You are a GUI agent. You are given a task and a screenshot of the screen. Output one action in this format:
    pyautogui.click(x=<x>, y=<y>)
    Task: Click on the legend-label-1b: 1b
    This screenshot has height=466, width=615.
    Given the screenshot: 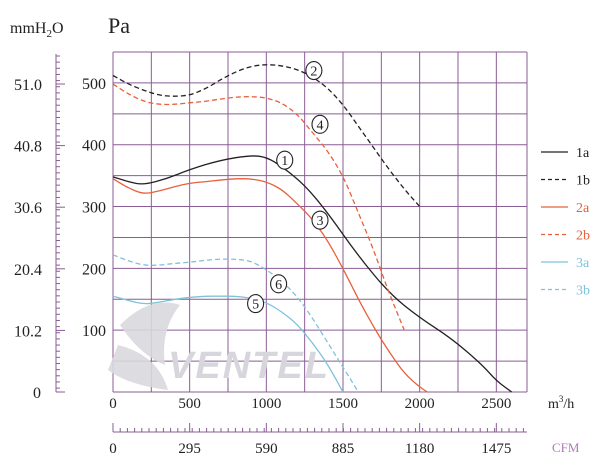 What is the action you would take?
    pyautogui.click(x=583, y=181)
    